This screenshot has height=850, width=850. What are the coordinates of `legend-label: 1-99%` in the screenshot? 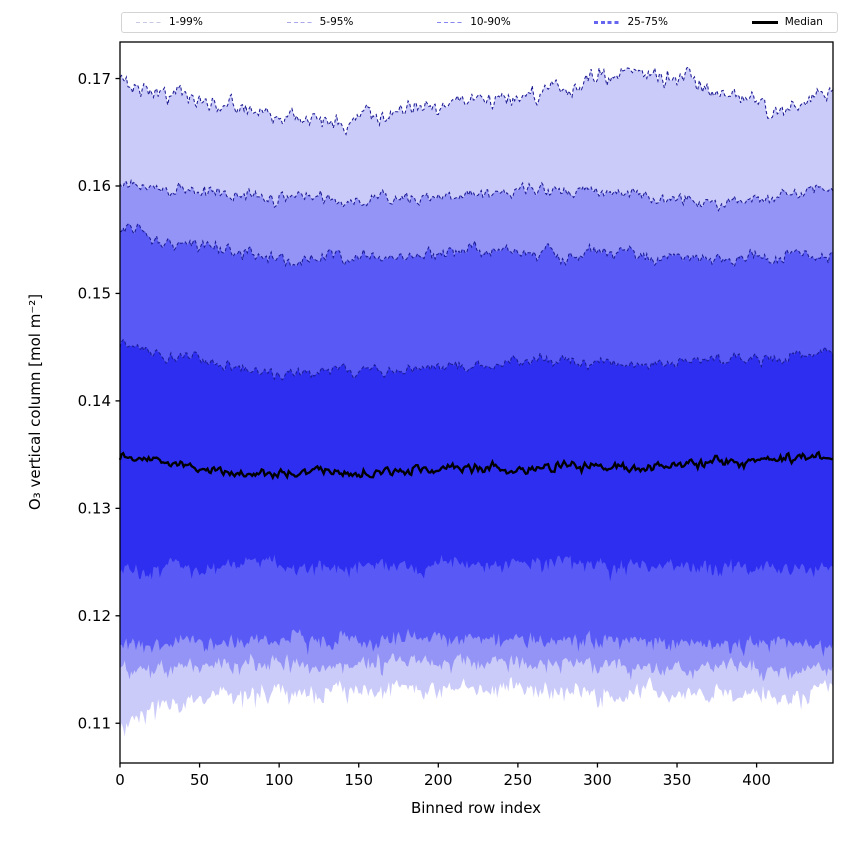 It's located at (186, 22).